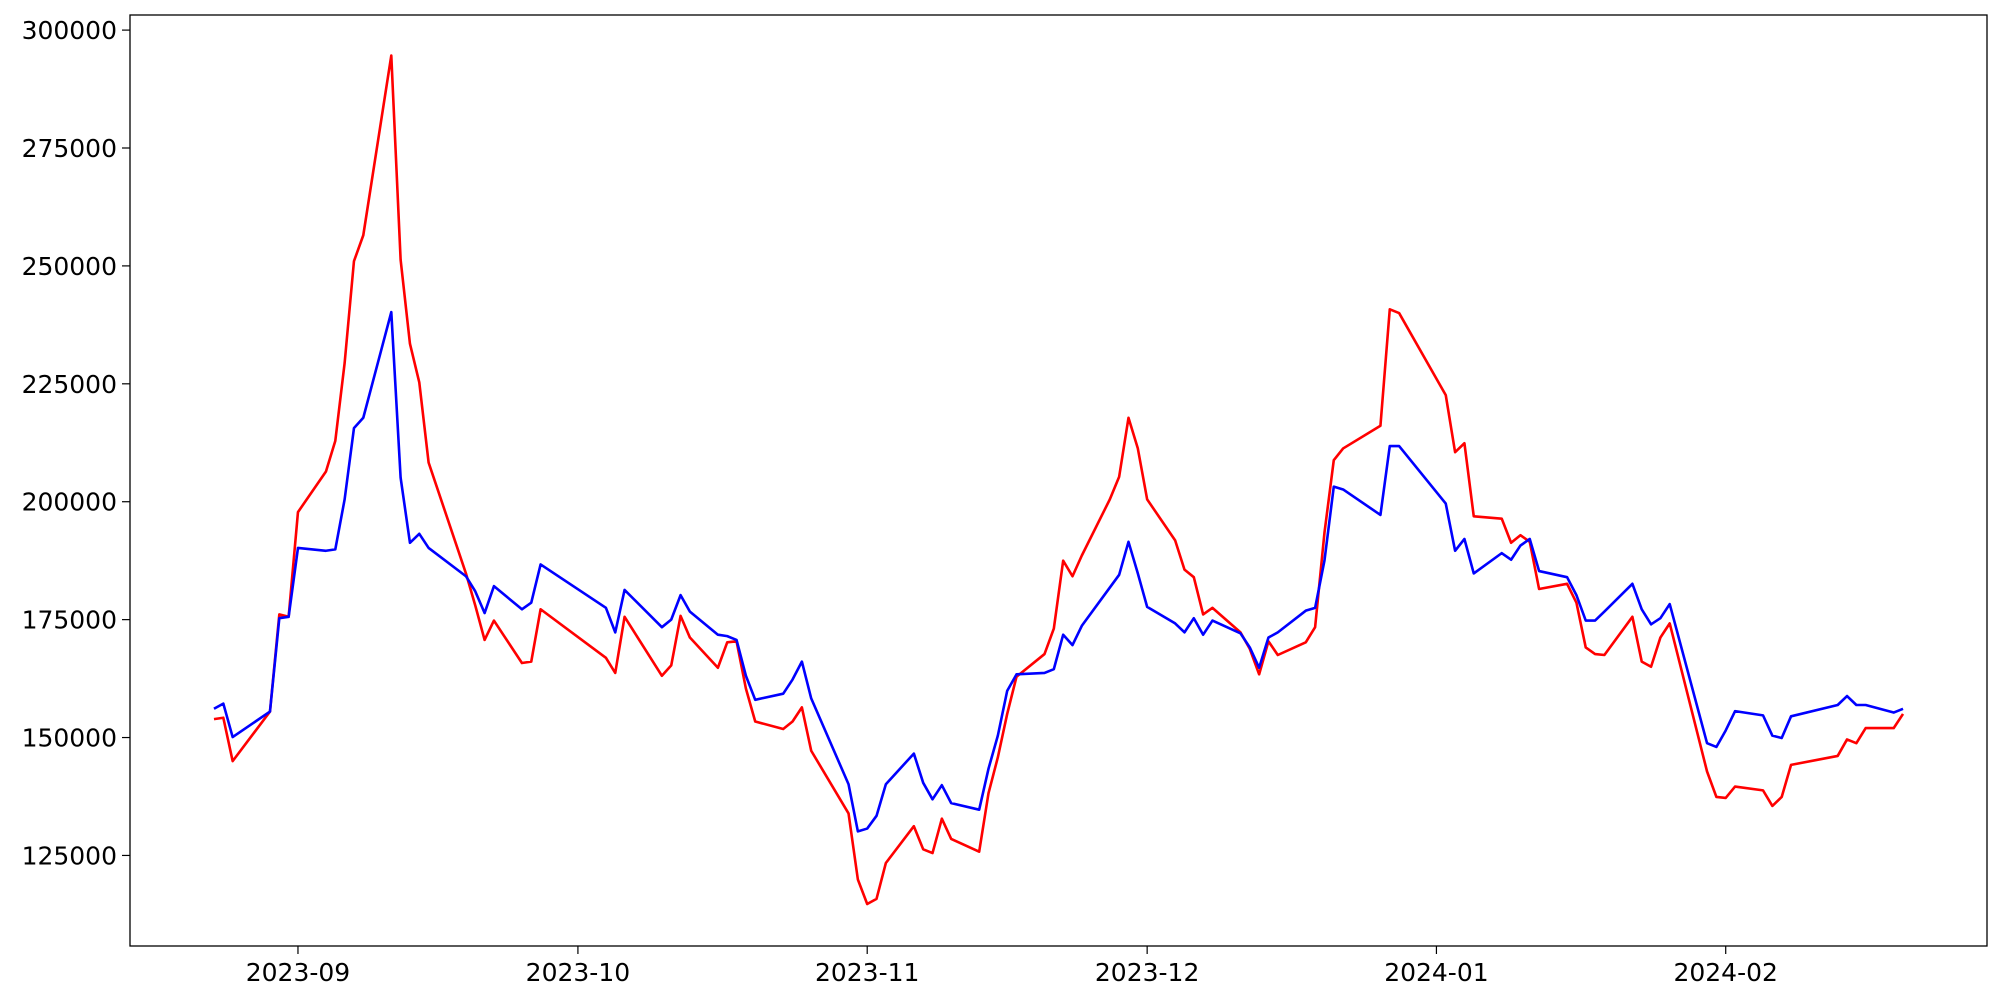 The image size is (2000, 1000). Describe the element at coordinates (1147, 972) in the screenshot. I see `x-tick-label: 2023-12` at that location.